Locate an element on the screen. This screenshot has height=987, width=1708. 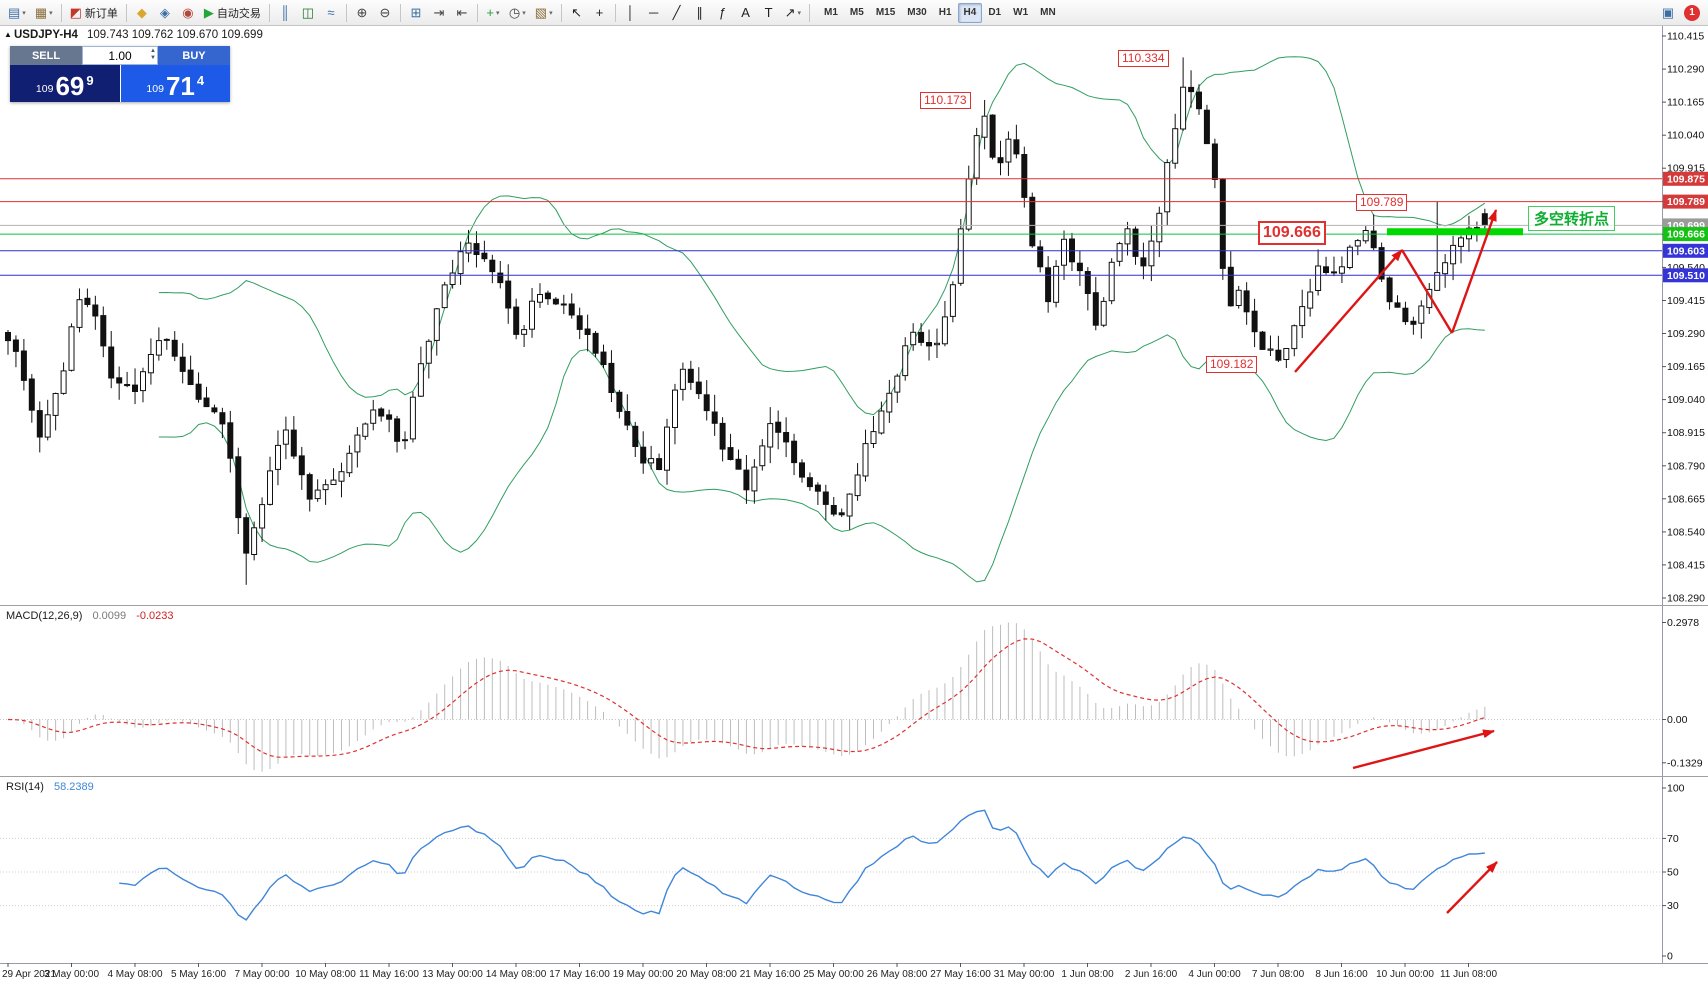
time-tick-label: 20 May 08:00 is located at coordinates (706, 974).